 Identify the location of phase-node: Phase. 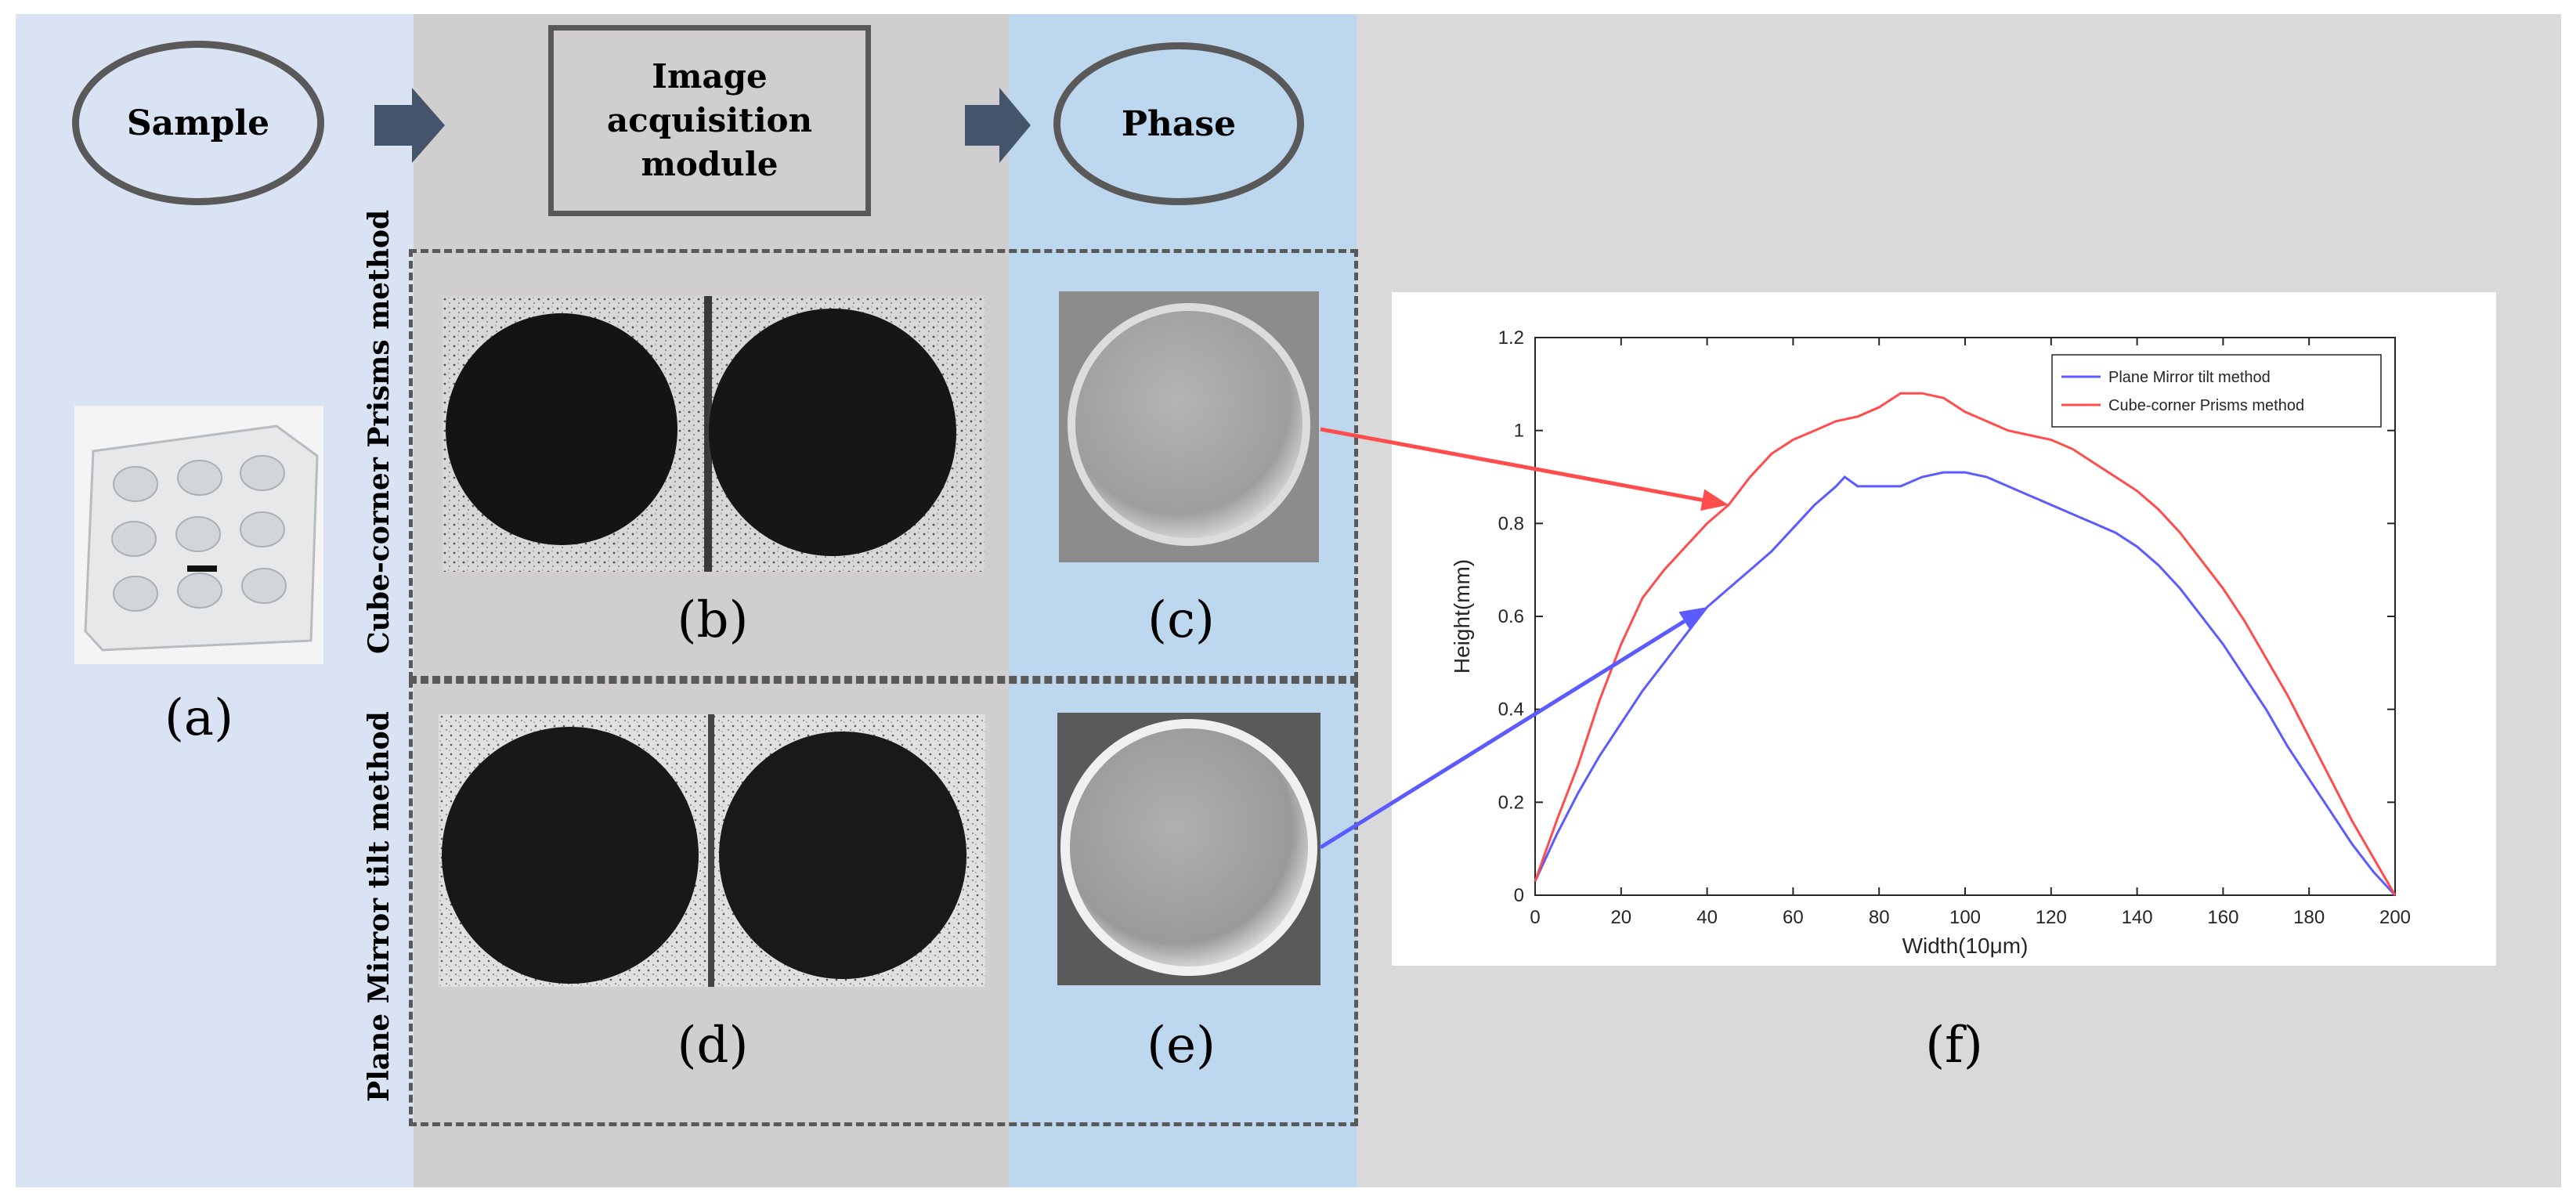
(1178, 123).